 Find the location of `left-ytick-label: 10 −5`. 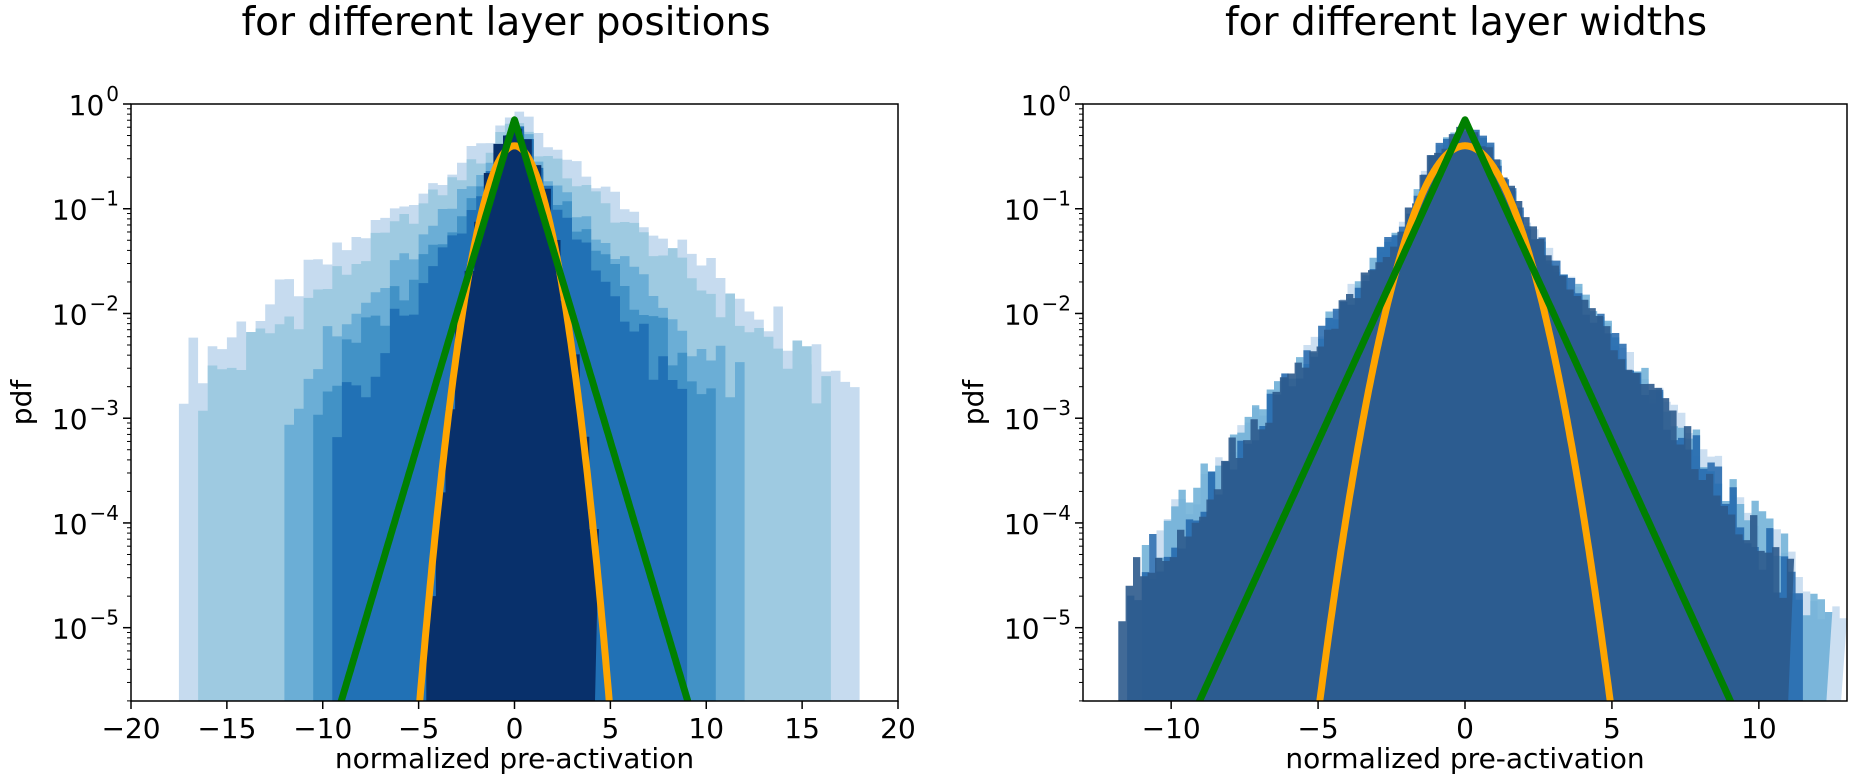

left-ytick-label: 10 −5 is located at coordinates (85, 626).